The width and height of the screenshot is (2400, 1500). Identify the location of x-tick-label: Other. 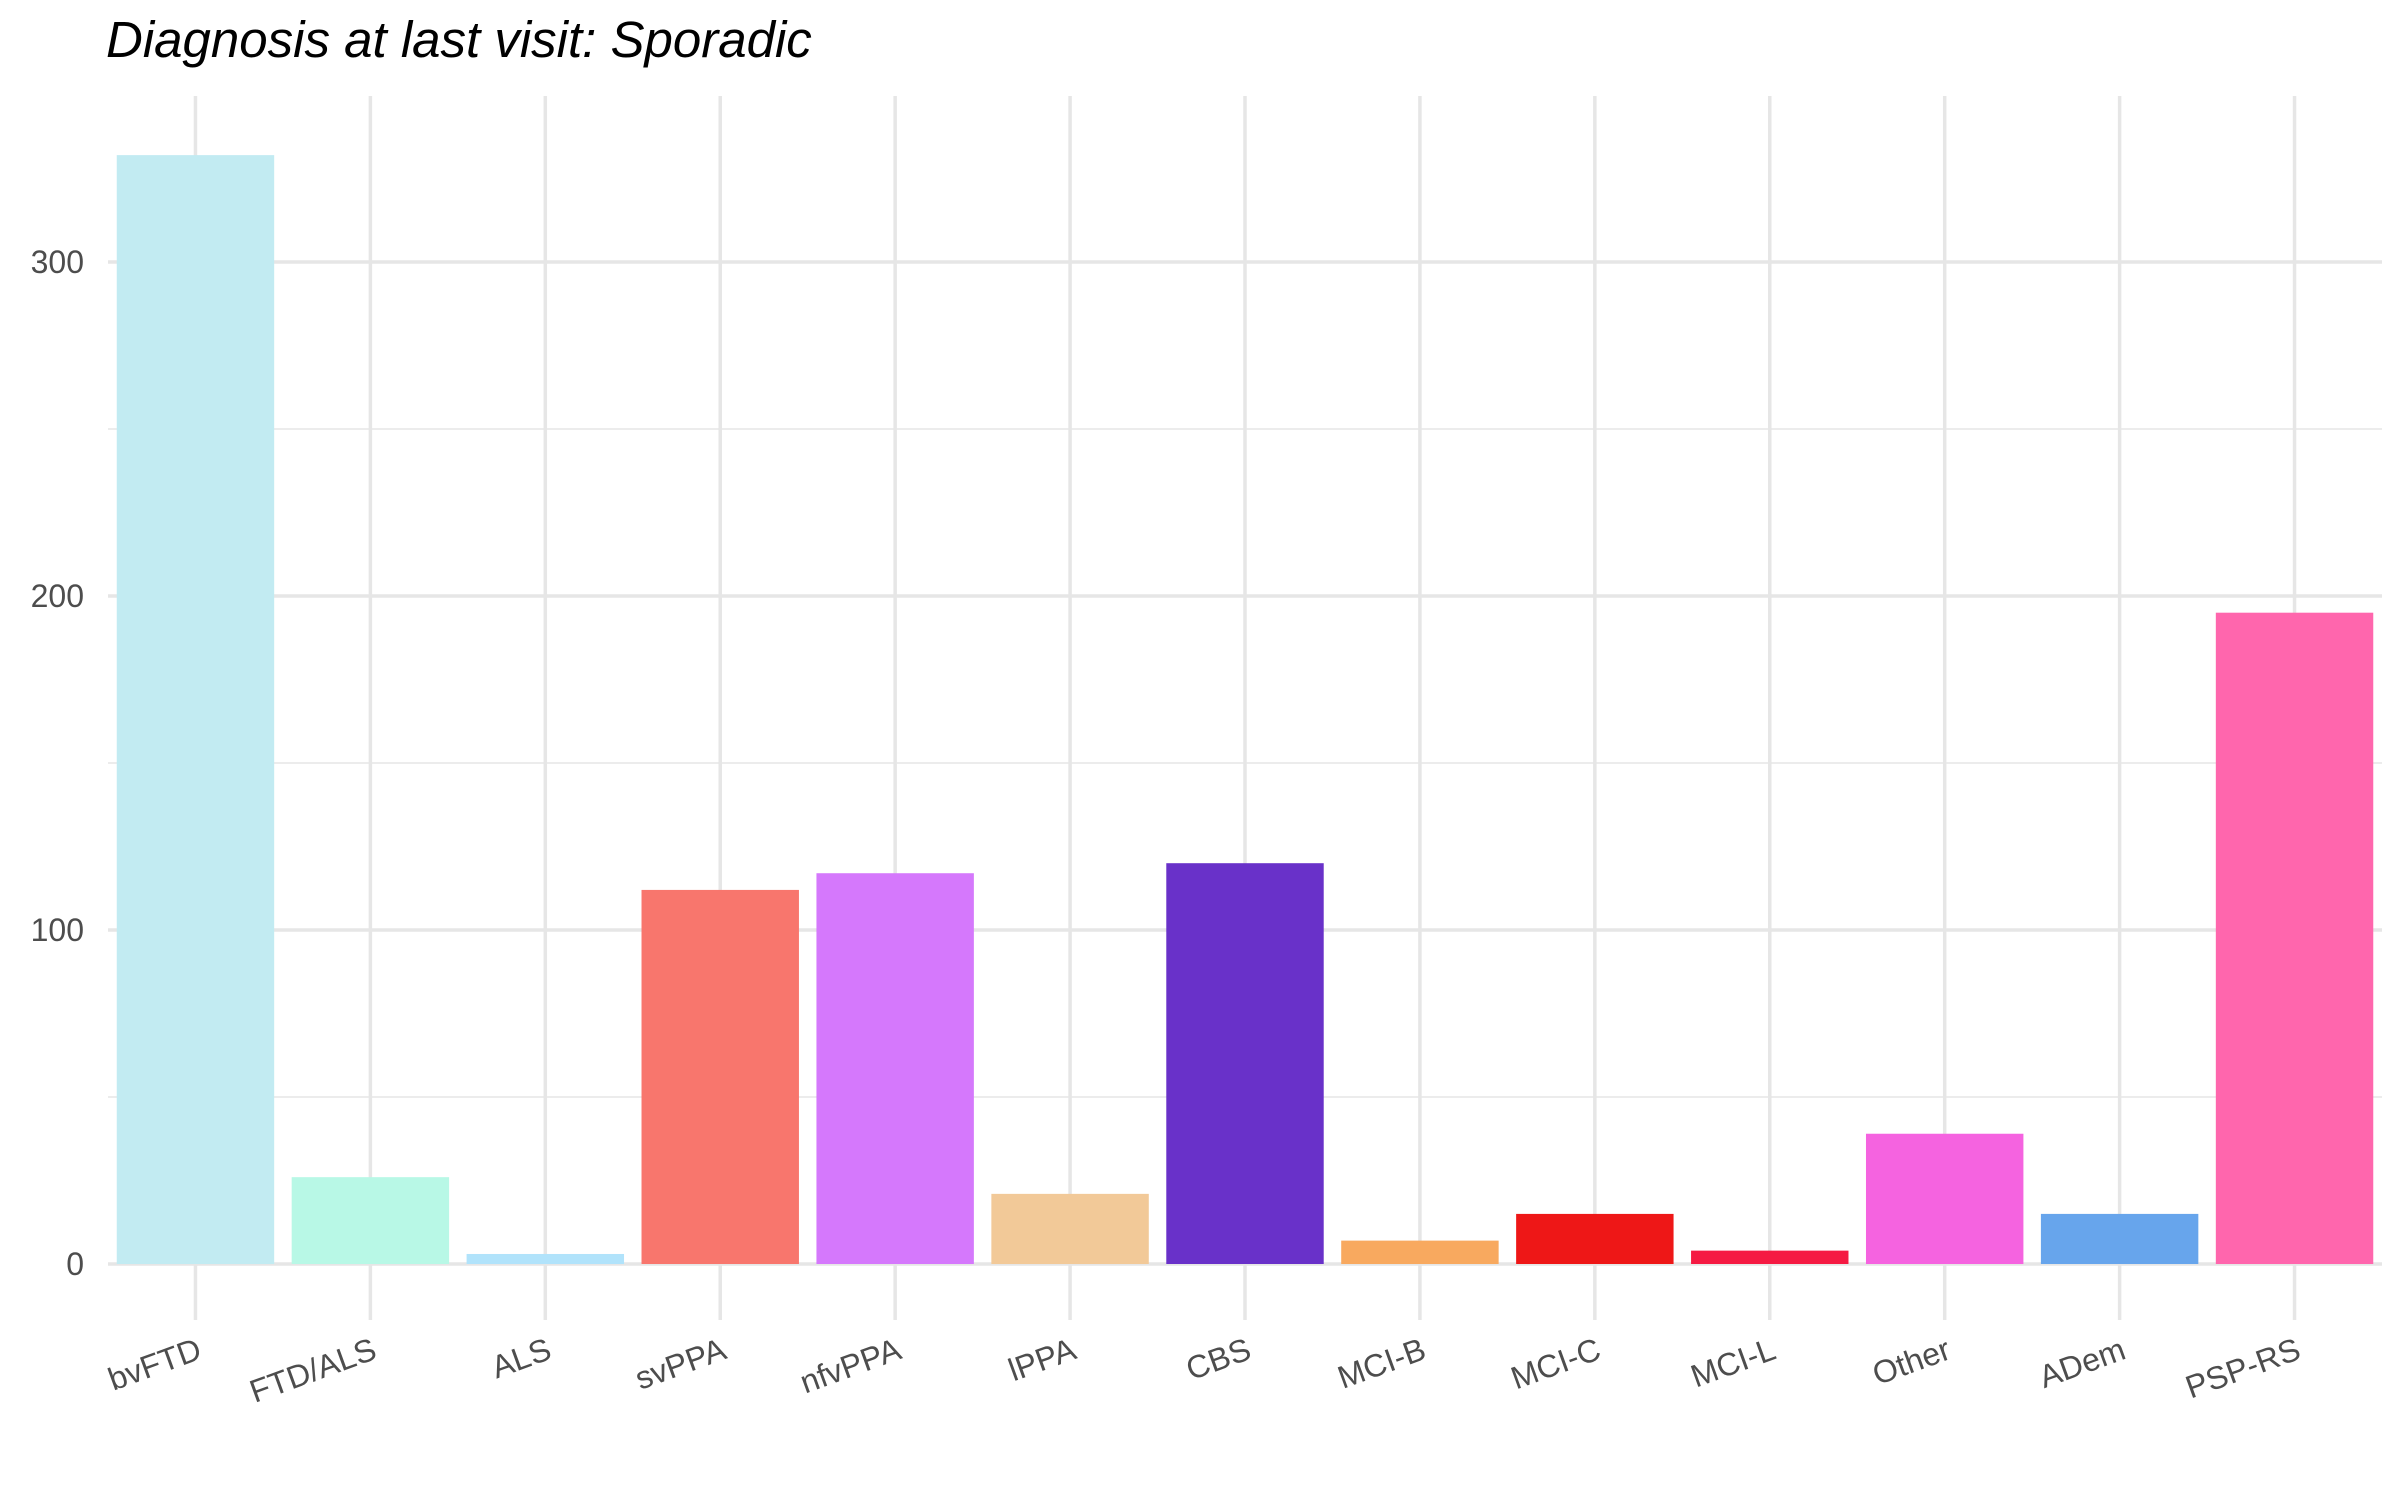
(1912, 1361).